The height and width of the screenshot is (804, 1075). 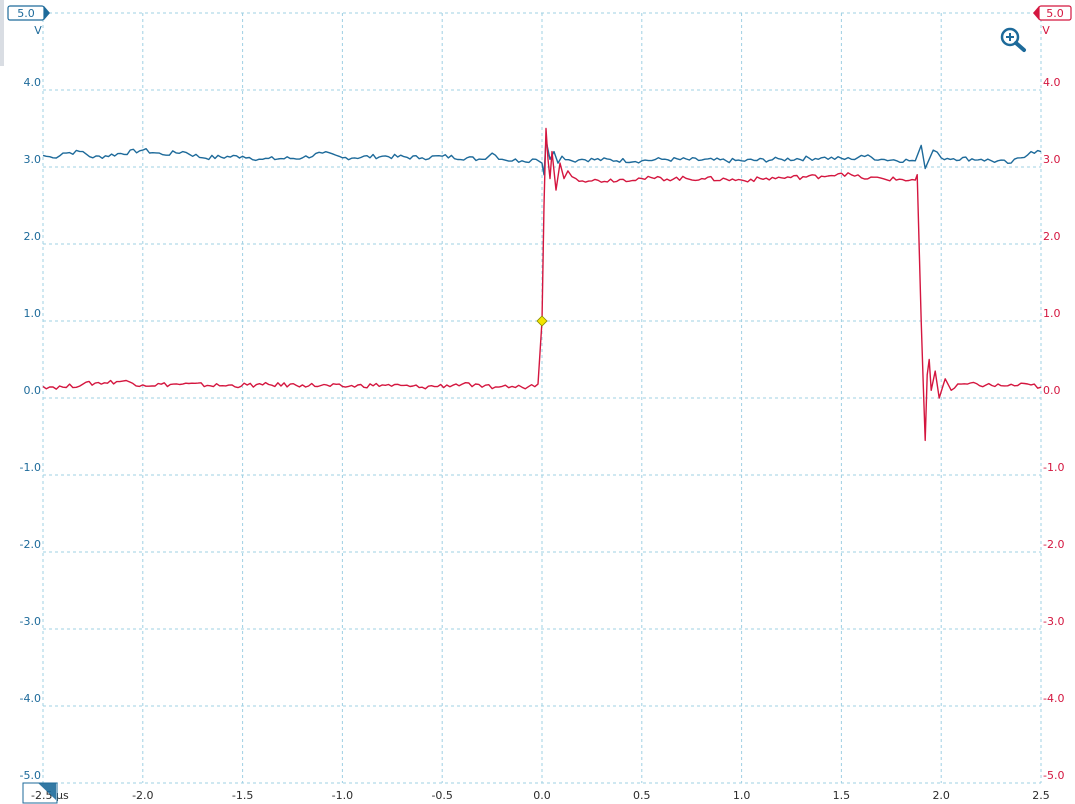 What do you see at coordinates (30, 544) in the screenshot?
I see `y-left-tick-label: -2.0` at bounding box center [30, 544].